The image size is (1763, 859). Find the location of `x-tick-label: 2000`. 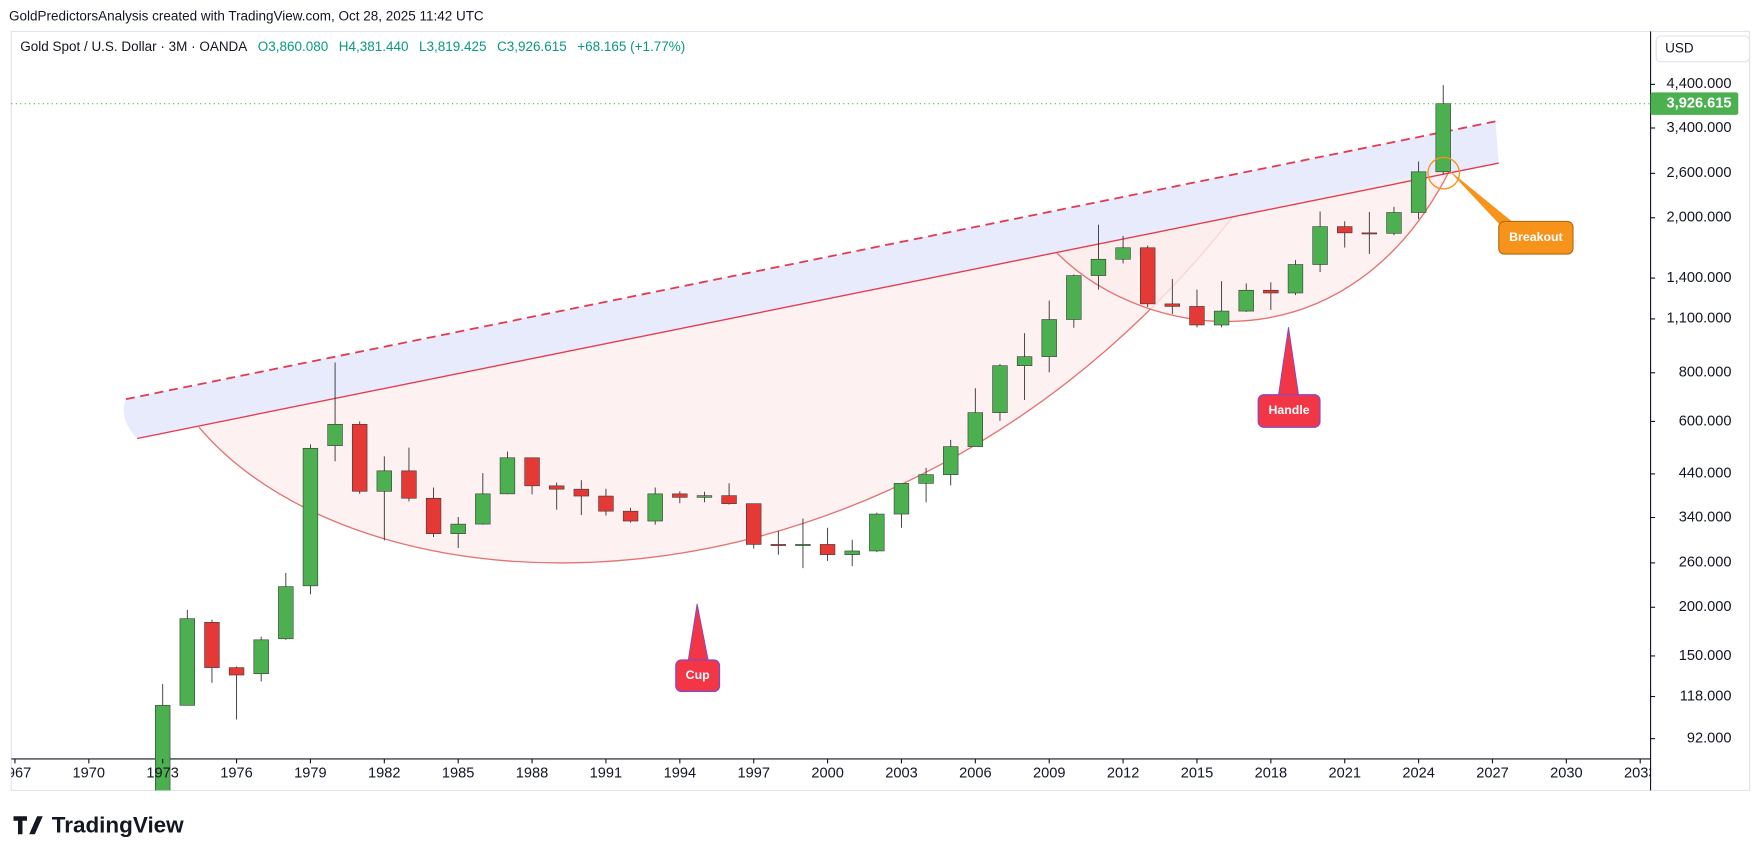

x-tick-label: 2000 is located at coordinates (827, 773).